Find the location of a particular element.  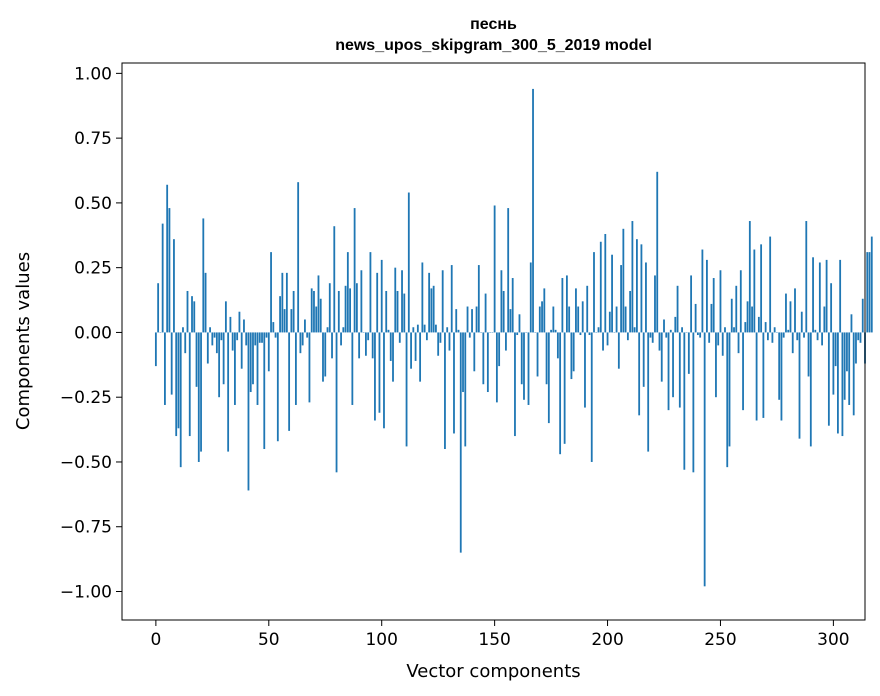

x-axis-ticks: 0 50 100 150 200 250 300 is located at coordinates (500, 635).